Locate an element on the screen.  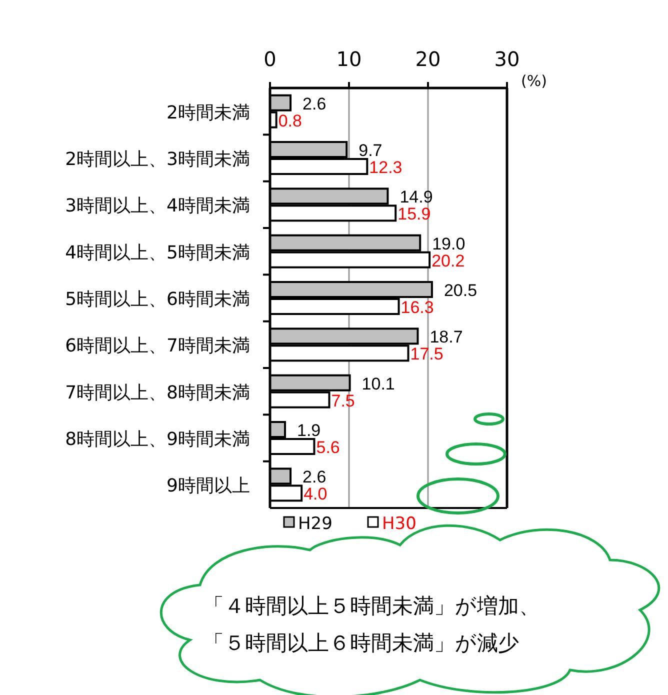
data-label: 9.7 is located at coordinates (370, 150).